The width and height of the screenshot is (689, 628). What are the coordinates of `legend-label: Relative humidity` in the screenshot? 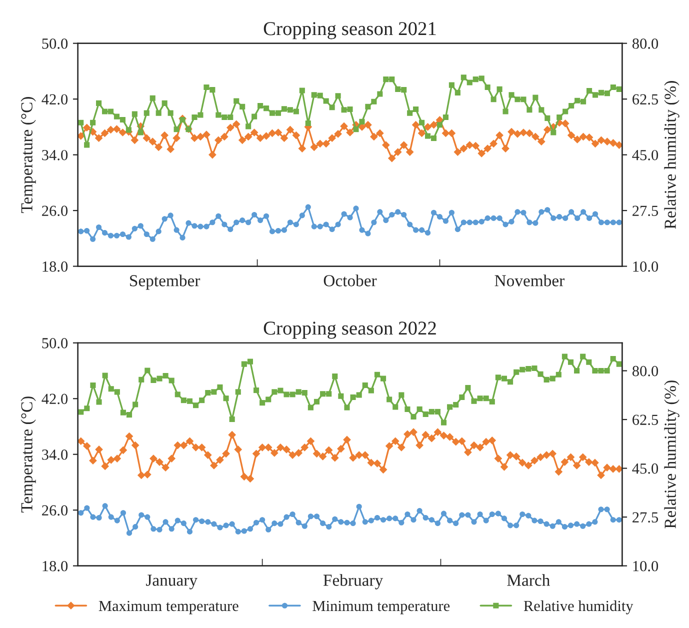 It's located at (579, 607).